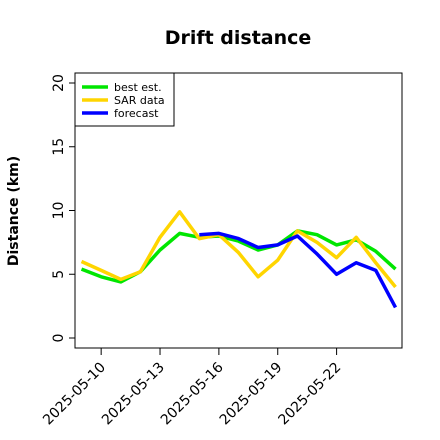  What do you see at coordinates (59, 211) in the screenshot?
I see `y-tick-label: 10` at bounding box center [59, 211].